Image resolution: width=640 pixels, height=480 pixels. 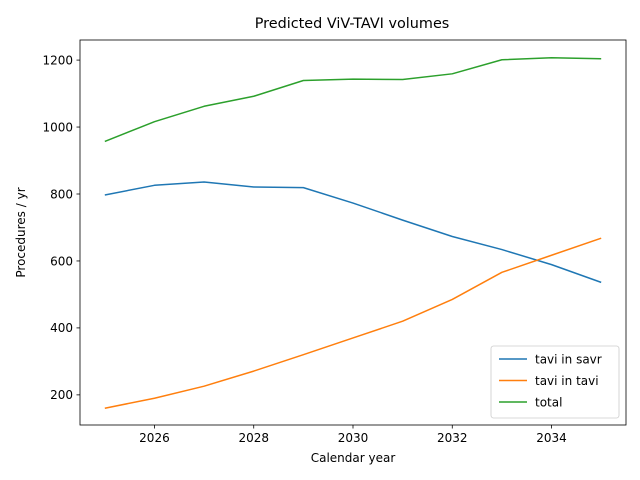 I want to click on legend: tavi in savr tavi in tavi total, so click(x=555, y=382).